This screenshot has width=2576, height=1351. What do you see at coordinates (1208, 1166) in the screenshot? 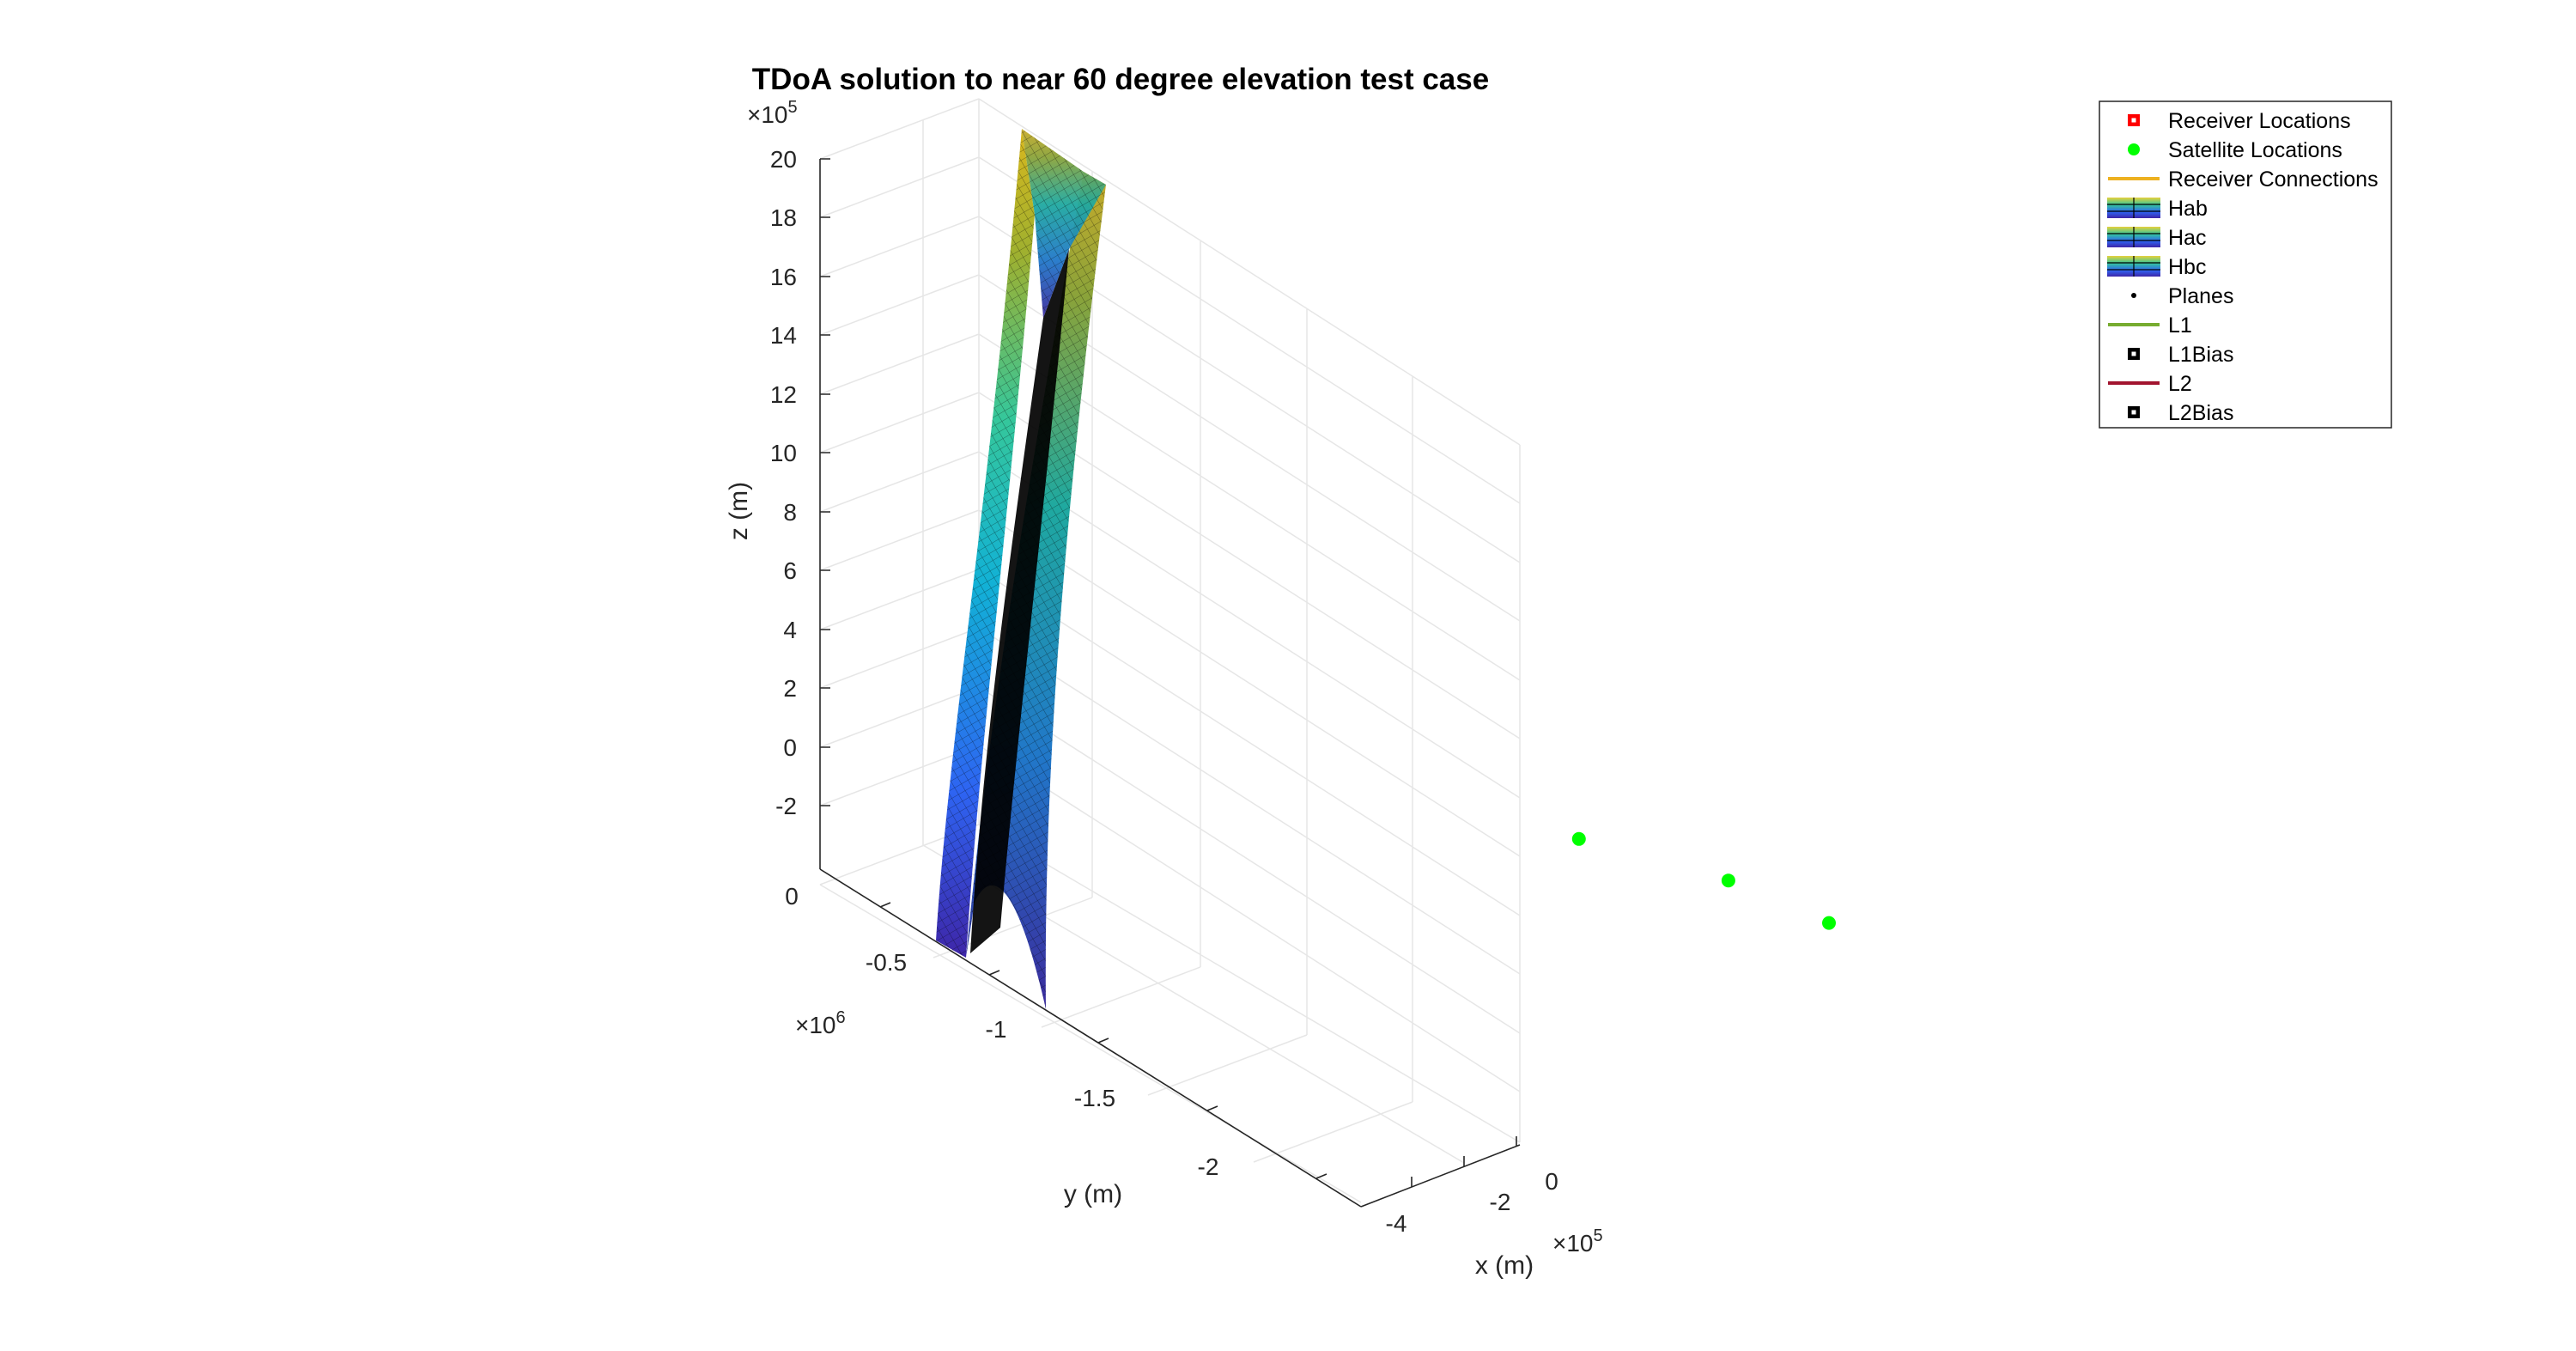
I see `y-tick-label: -2` at bounding box center [1208, 1166].